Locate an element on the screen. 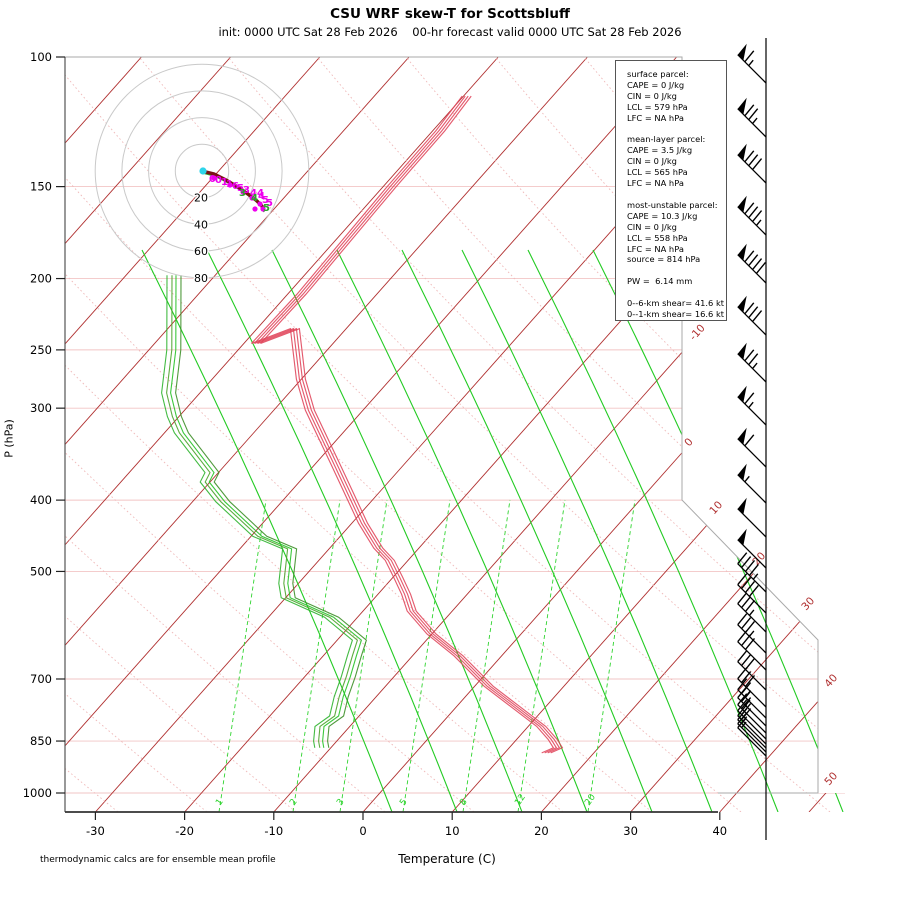 This screenshot has height=900, width=900. page-title: CSU WRF skew-T for Scottsbluff is located at coordinates (450, 14).